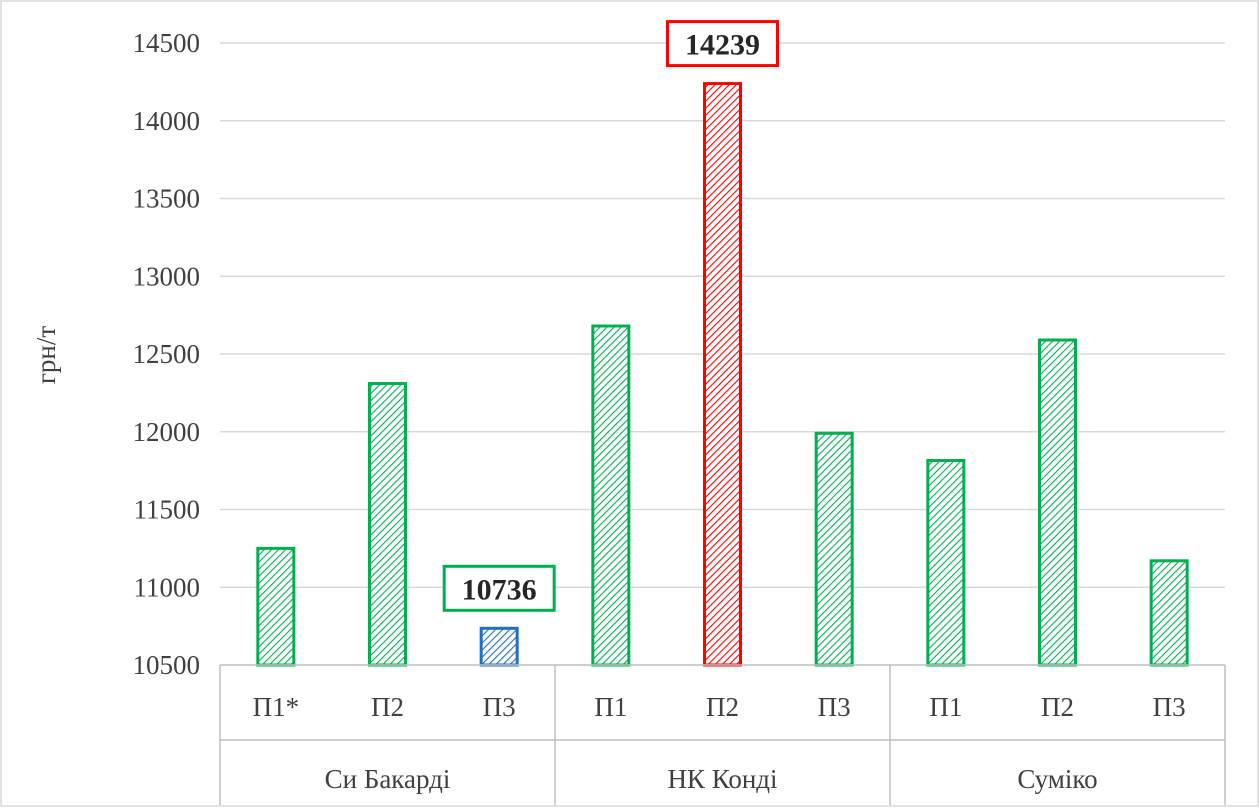  What do you see at coordinates (167, 276) in the screenshot?
I see `y-tick-label: 13000` at bounding box center [167, 276].